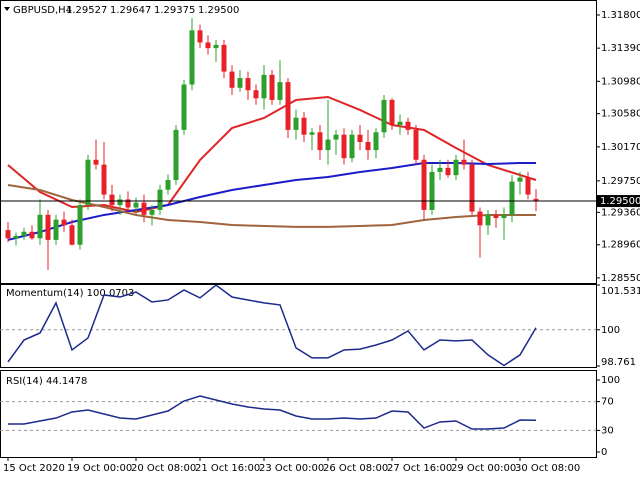  Describe the element at coordinates (419, 468) in the screenshot. I see `x-tick-label: 27 Oct 16:00` at that location.